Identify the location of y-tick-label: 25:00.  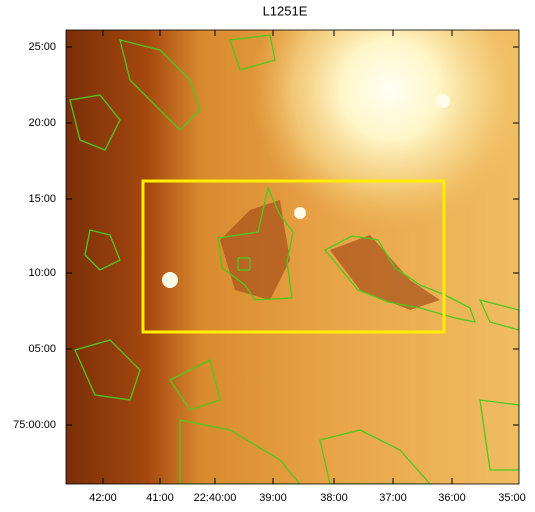
(42, 47).